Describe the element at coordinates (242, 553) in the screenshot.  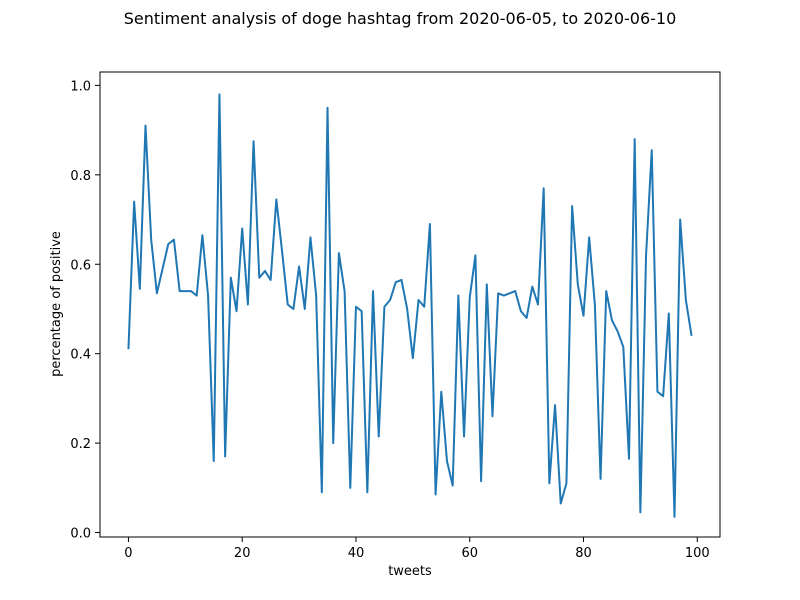
I see `x-tick-label: 20` at that location.